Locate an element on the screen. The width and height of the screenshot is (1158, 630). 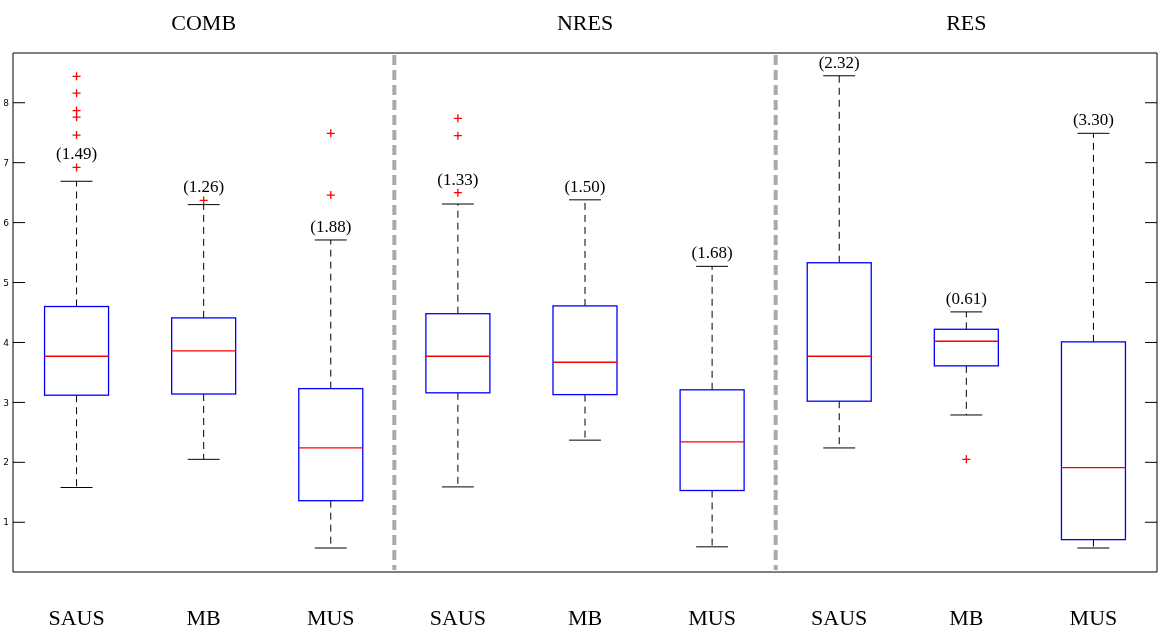
y-tick-label: 5 is located at coordinates (6, 282).